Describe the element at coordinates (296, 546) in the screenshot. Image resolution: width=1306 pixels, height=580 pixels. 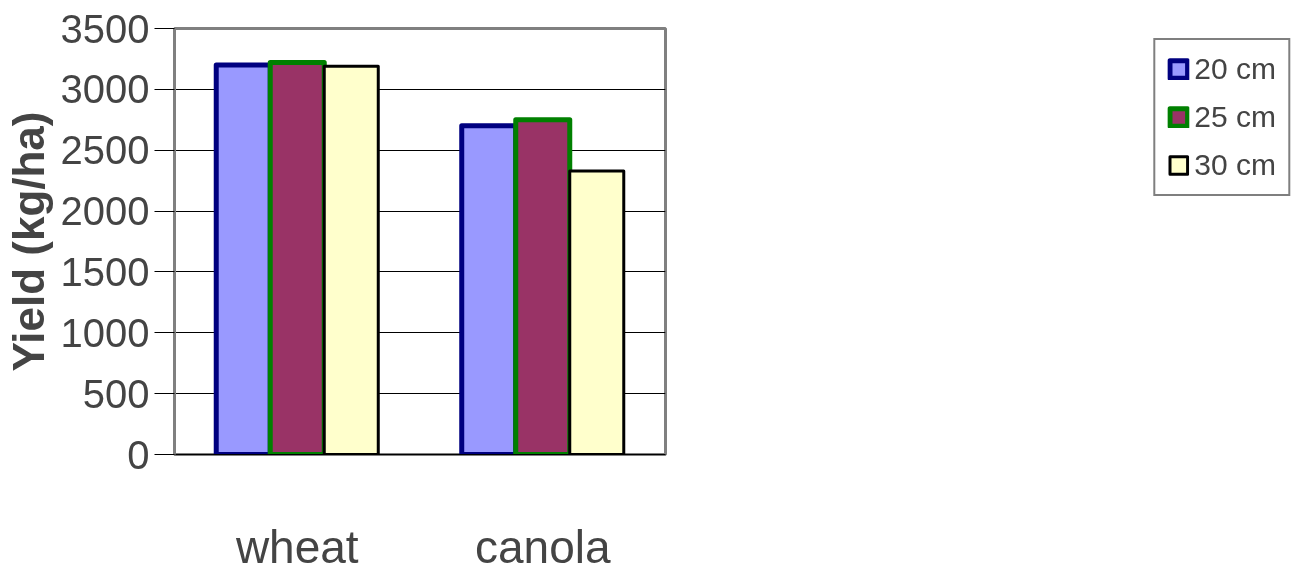
I see `x-tick-label: wheat` at that location.